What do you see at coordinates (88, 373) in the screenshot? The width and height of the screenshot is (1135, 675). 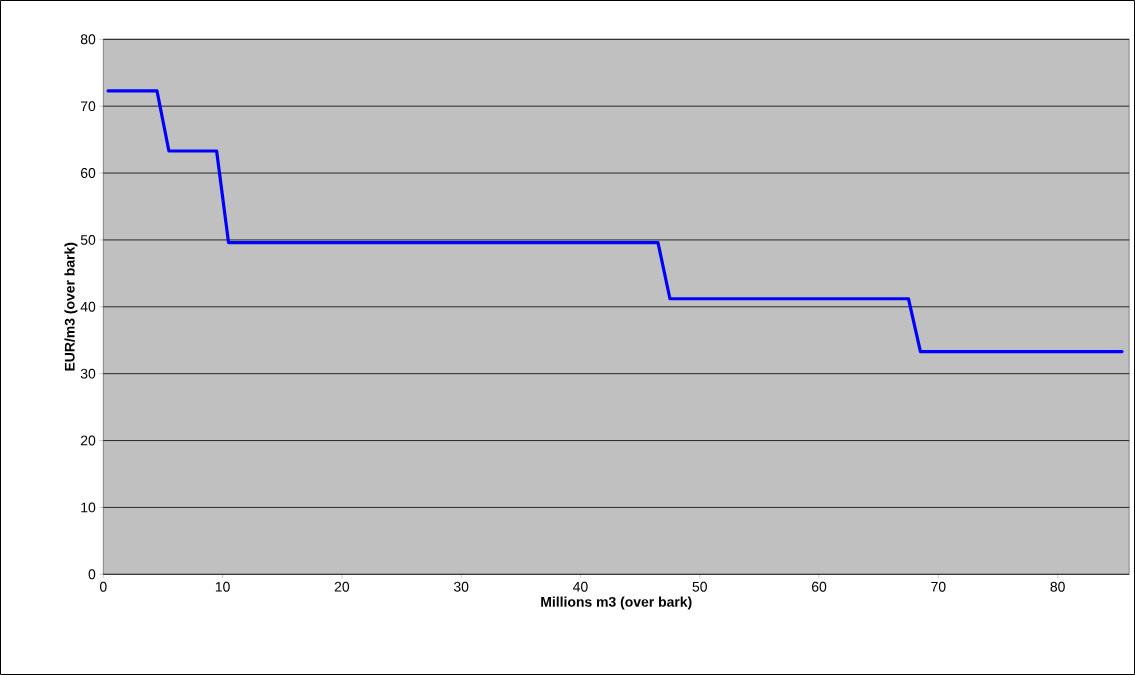 I see `y-tick-label: 30` at bounding box center [88, 373].